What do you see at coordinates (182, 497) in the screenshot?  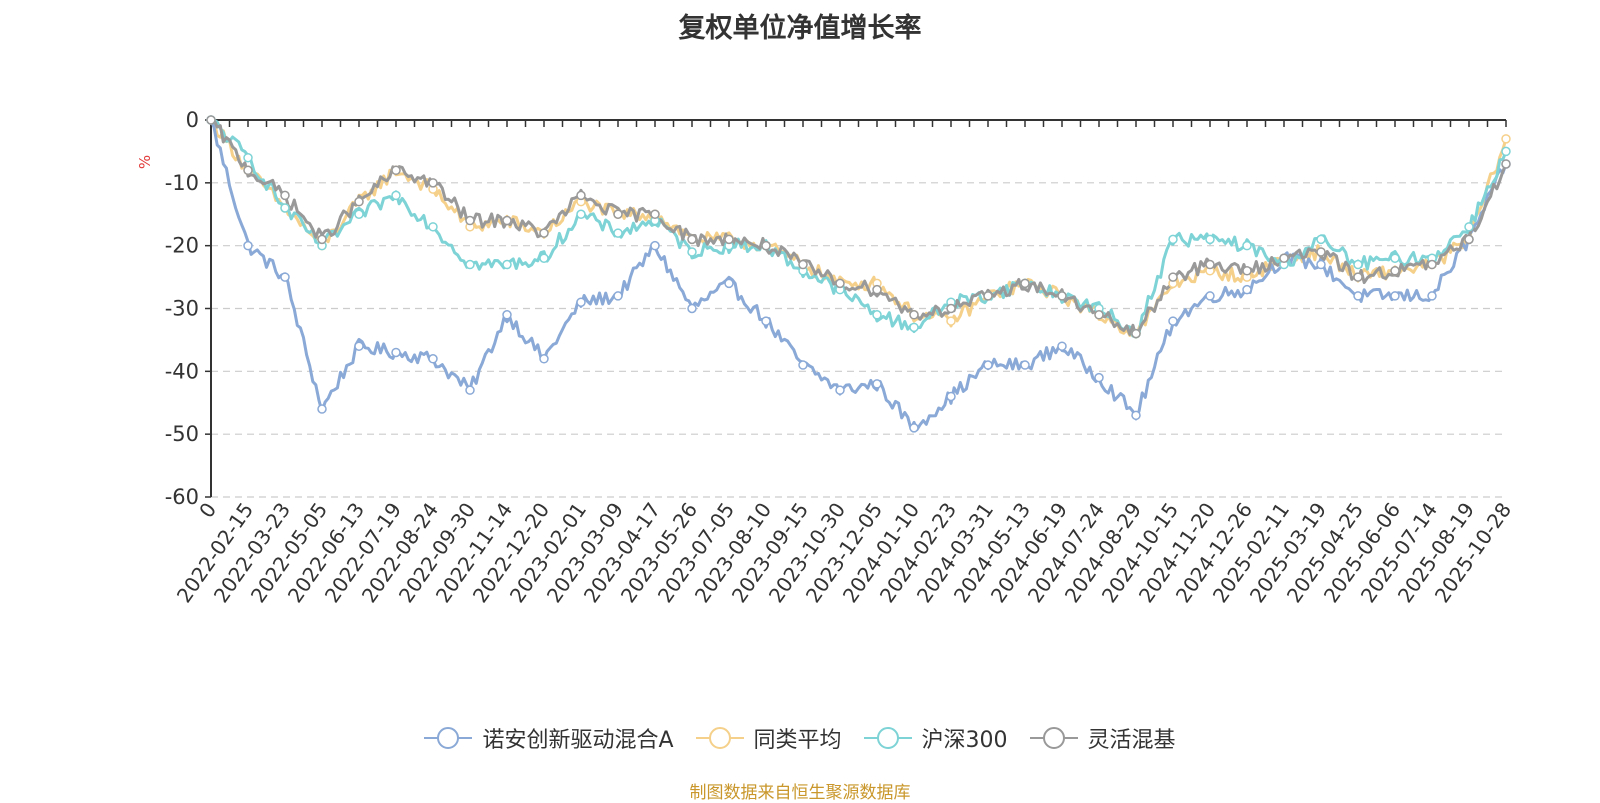 I see `y-tick-label: -60` at bounding box center [182, 497].